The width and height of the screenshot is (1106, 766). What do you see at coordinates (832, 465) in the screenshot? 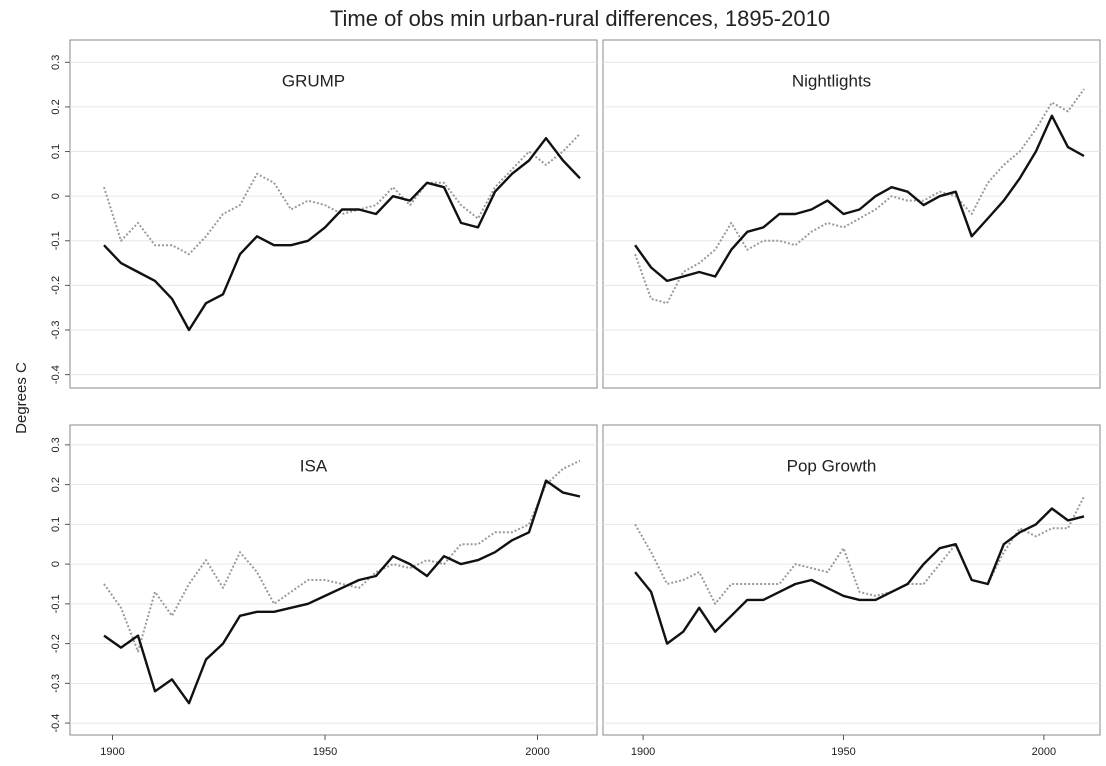
I see `panel-title: Pop Growth` at bounding box center [832, 465].